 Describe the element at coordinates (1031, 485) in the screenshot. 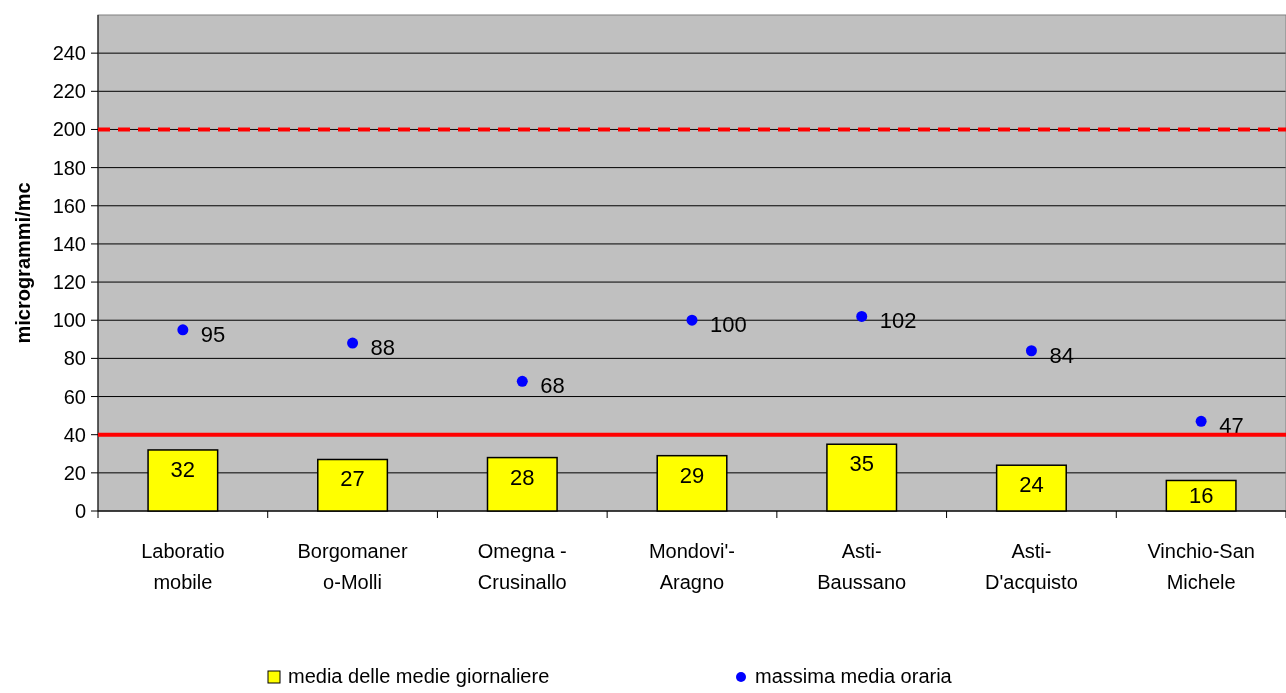

I see `data-label: 24` at that location.